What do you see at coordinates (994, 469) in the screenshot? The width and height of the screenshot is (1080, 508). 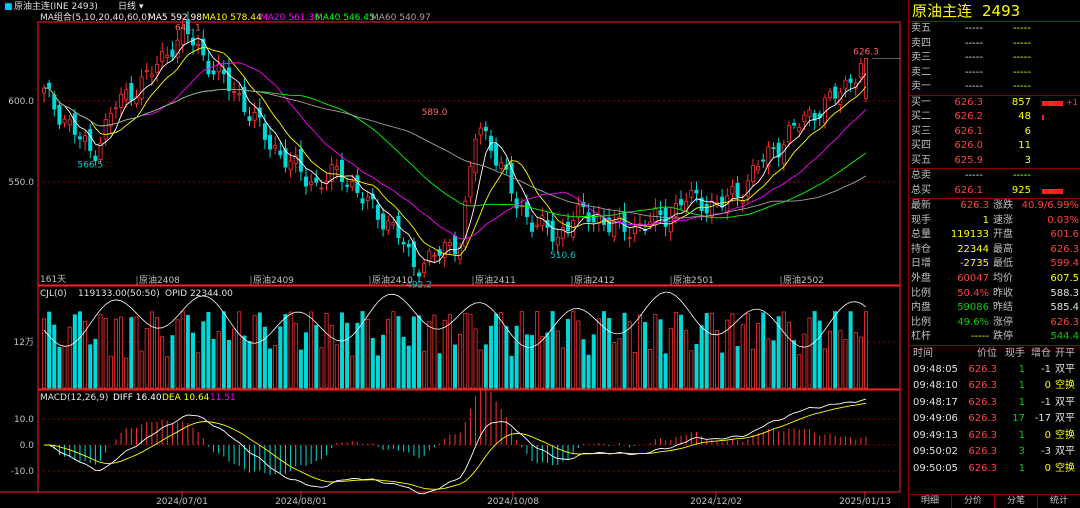 I see `tick-row: 09:50:05 626.3 1 0 空换` at bounding box center [994, 469].